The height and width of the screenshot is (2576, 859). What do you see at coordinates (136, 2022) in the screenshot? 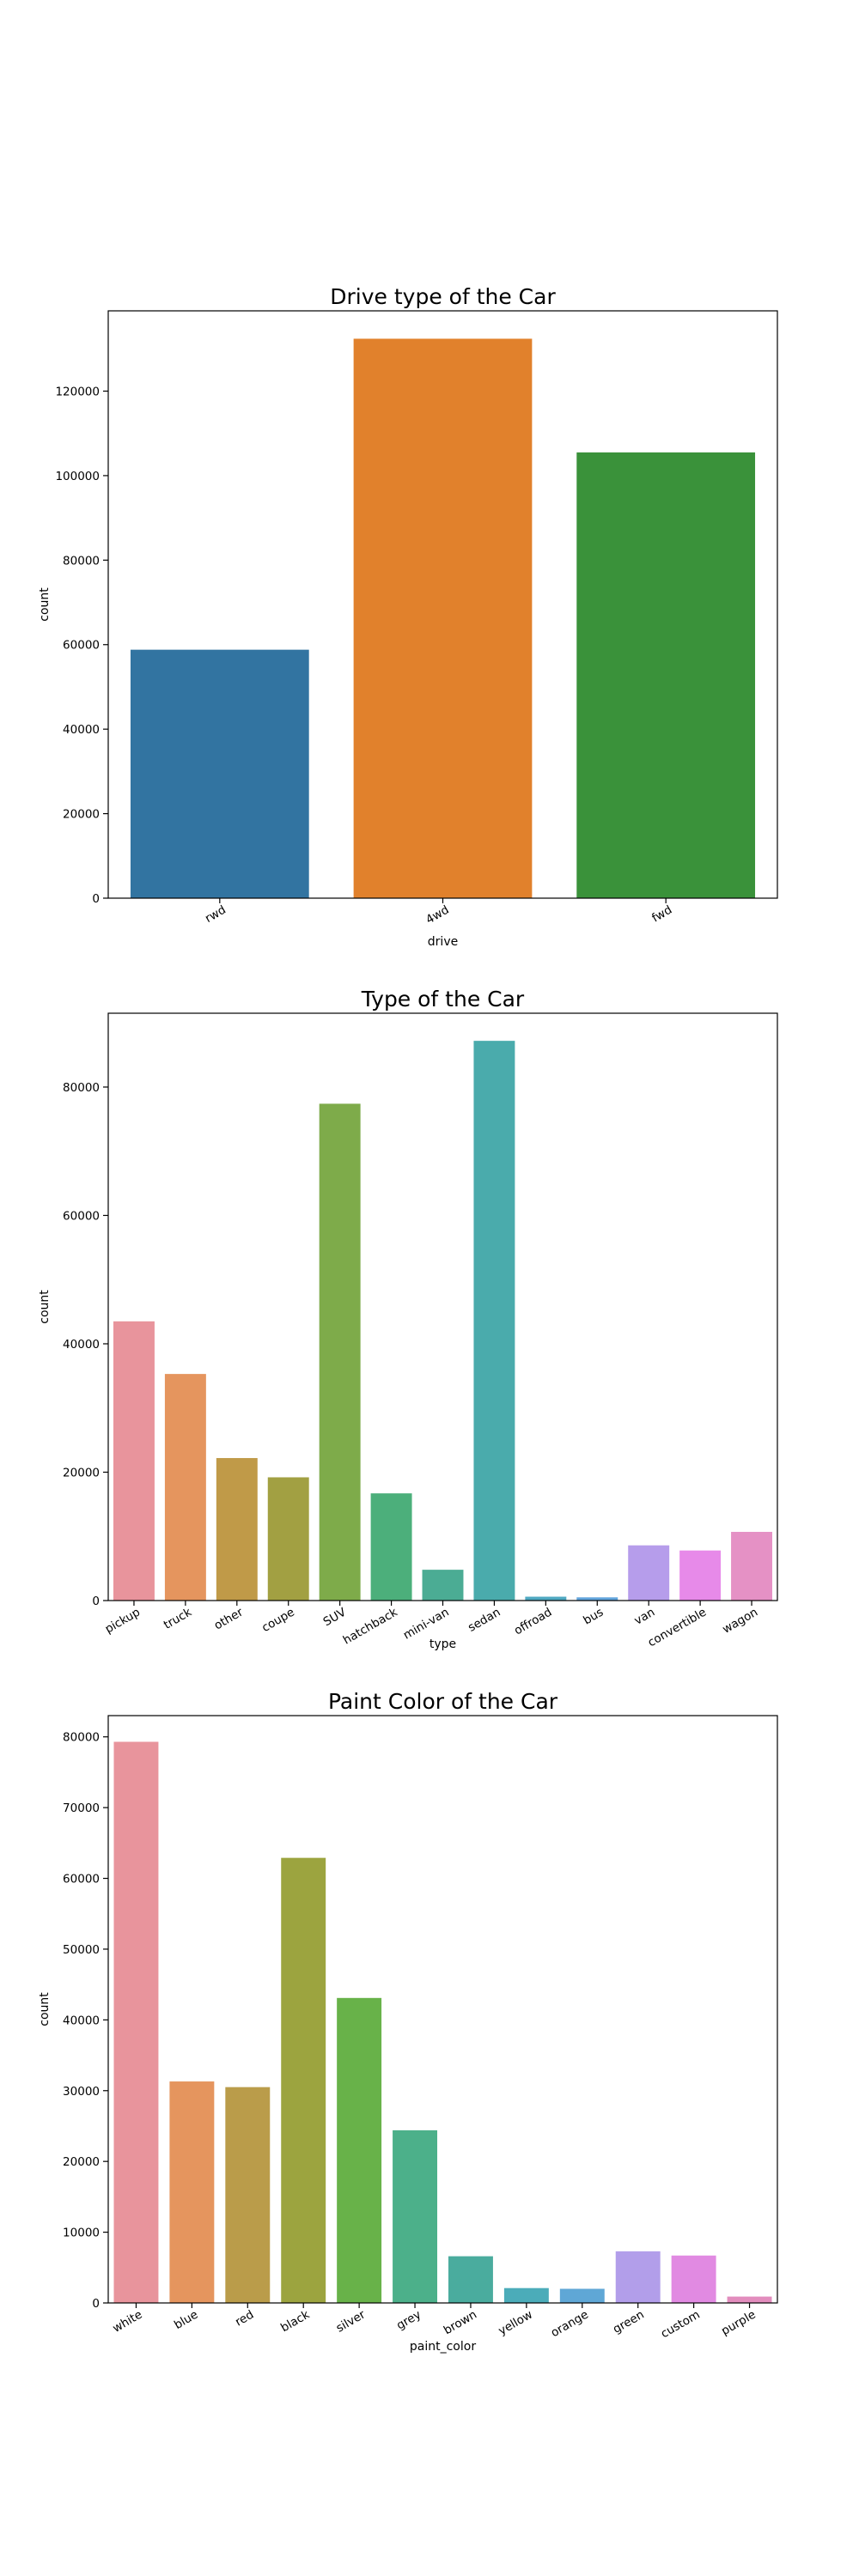
I see `bar-white` at bounding box center [136, 2022].